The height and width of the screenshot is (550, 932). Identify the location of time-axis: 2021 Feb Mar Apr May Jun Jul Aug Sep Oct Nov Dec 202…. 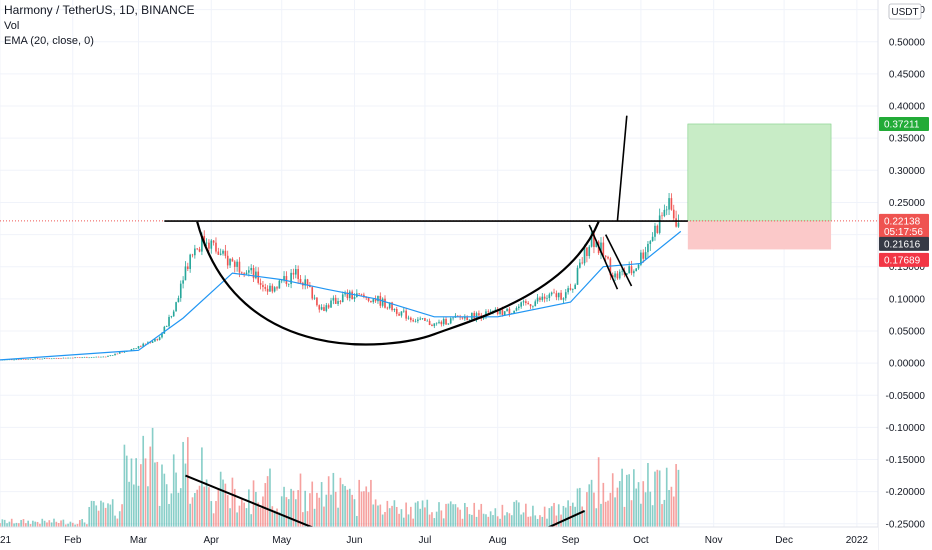
(439, 538).